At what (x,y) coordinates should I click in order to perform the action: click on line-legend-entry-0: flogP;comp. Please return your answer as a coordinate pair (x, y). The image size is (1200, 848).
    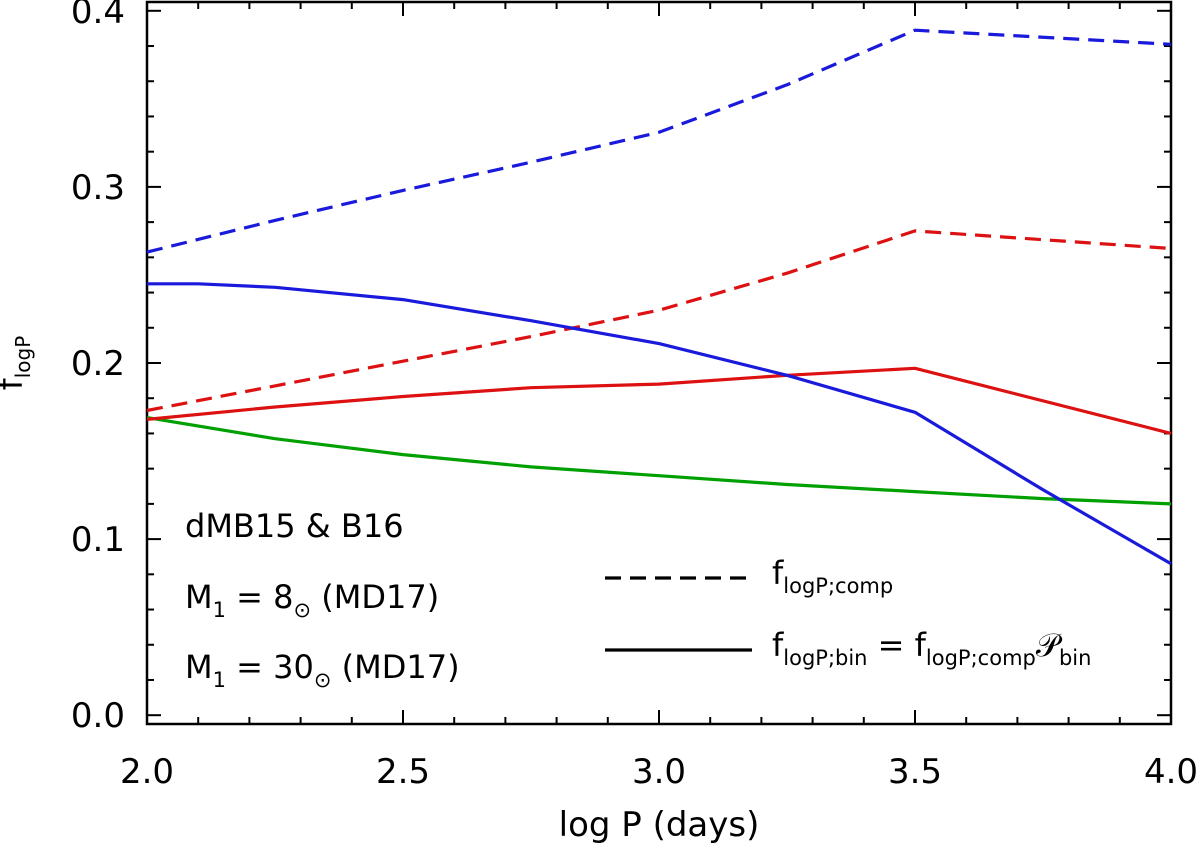
    Looking at the image, I should click on (832, 576).